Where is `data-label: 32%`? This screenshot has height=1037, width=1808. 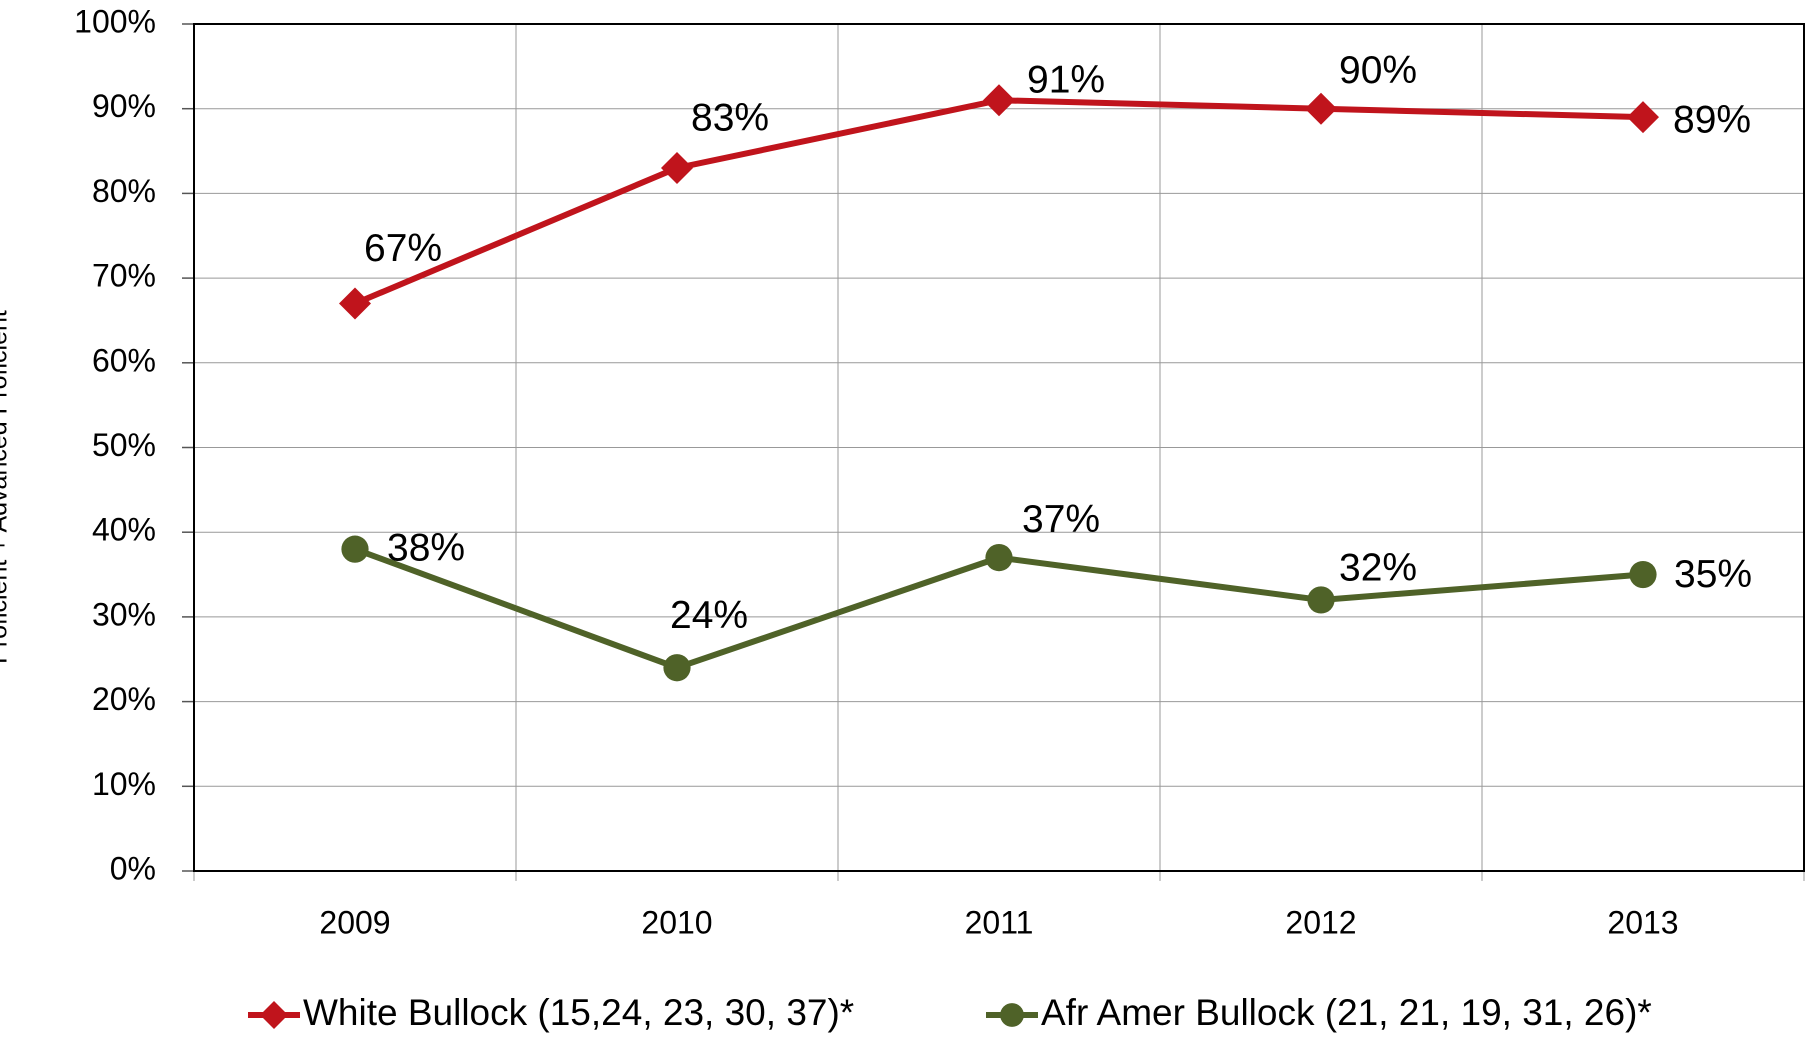
data-label: 32% is located at coordinates (1378, 567).